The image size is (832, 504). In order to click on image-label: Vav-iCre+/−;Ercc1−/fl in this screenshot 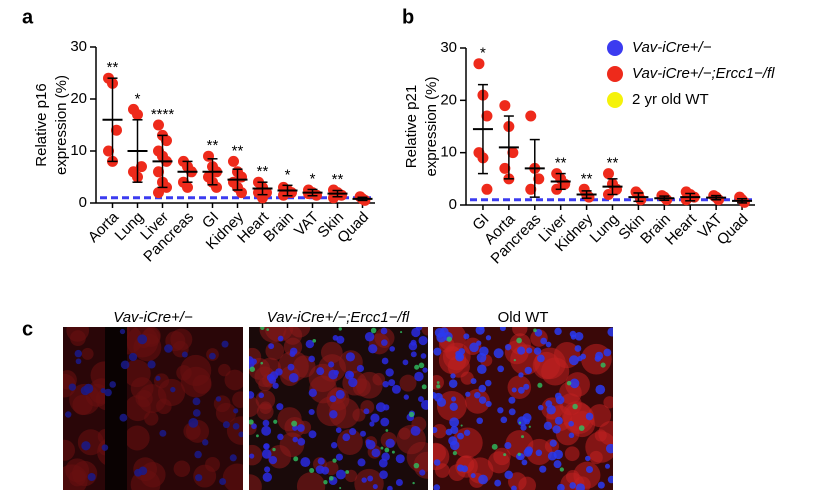, I will do `click(338, 317)`.